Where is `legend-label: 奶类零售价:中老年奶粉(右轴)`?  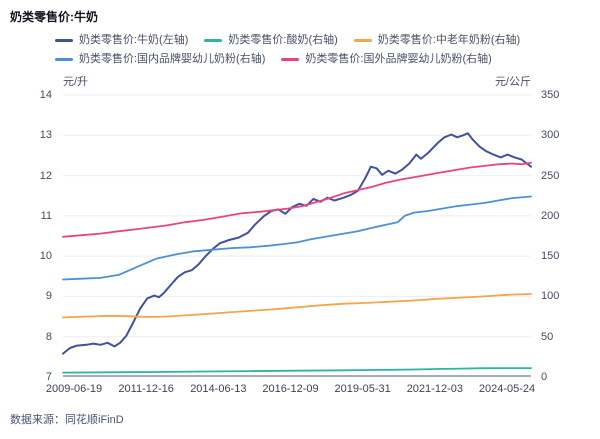 legend-label: 奶类零售价:中老年奶粉(右轴) is located at coordinates (449, 40).